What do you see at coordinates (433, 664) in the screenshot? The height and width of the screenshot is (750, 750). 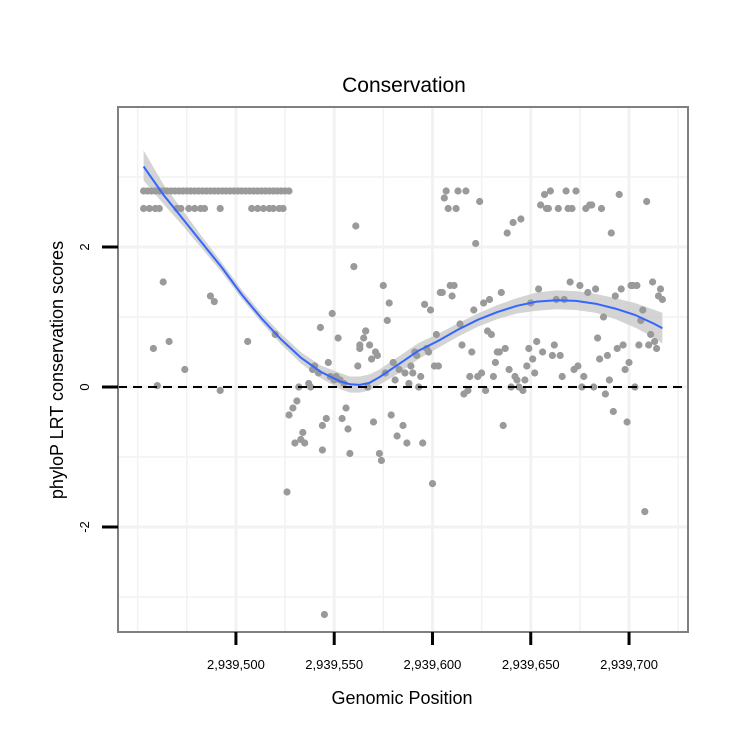 I see `x-tick-label: 2,939,600` at bounding box center [433, 664].